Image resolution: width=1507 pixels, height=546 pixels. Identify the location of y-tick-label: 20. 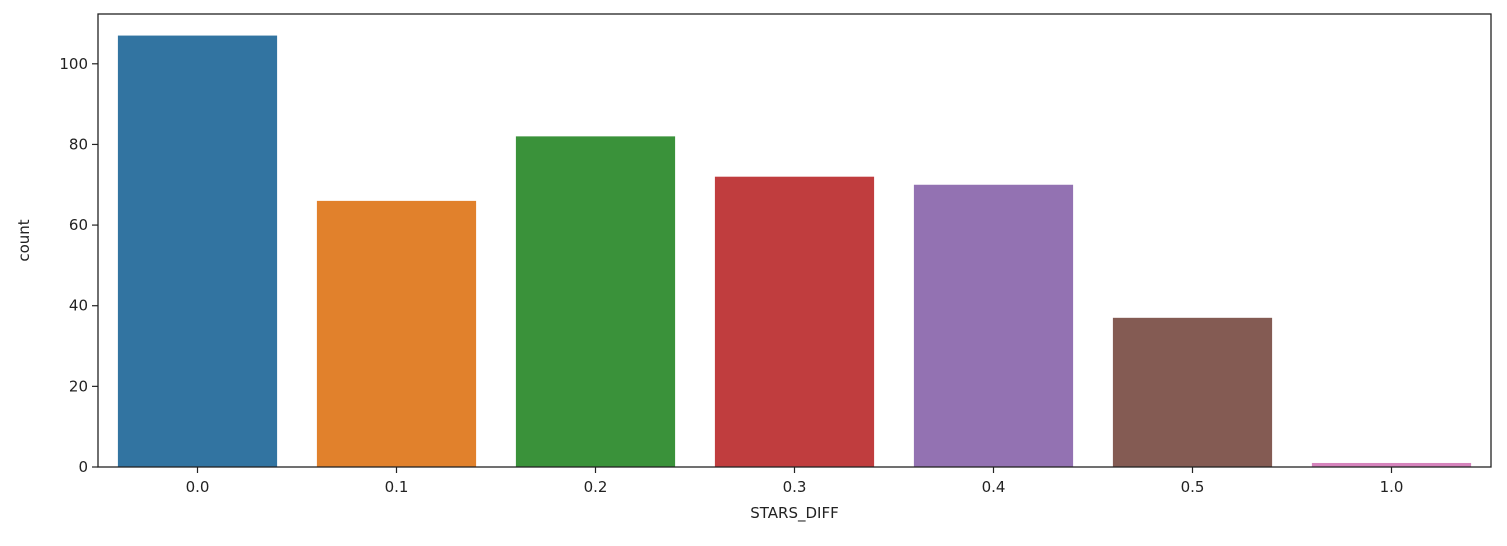
(78, 386).